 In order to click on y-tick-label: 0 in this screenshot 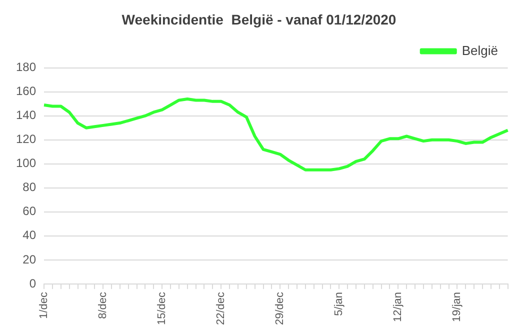, I will do `click(32, 283)`.